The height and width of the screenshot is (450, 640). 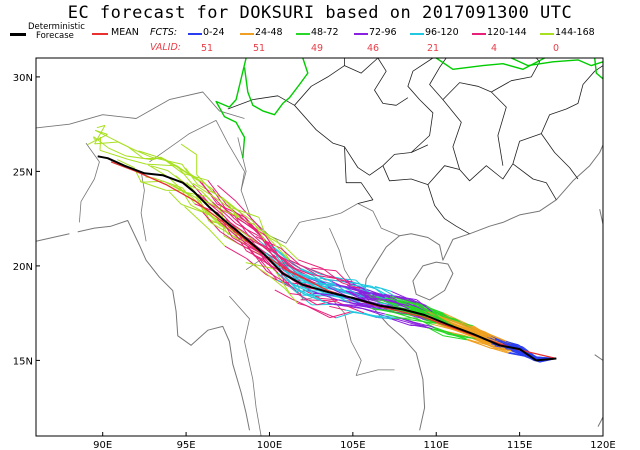 I want to click on lon-tick-label: 105E, so click(x=352, y=445).